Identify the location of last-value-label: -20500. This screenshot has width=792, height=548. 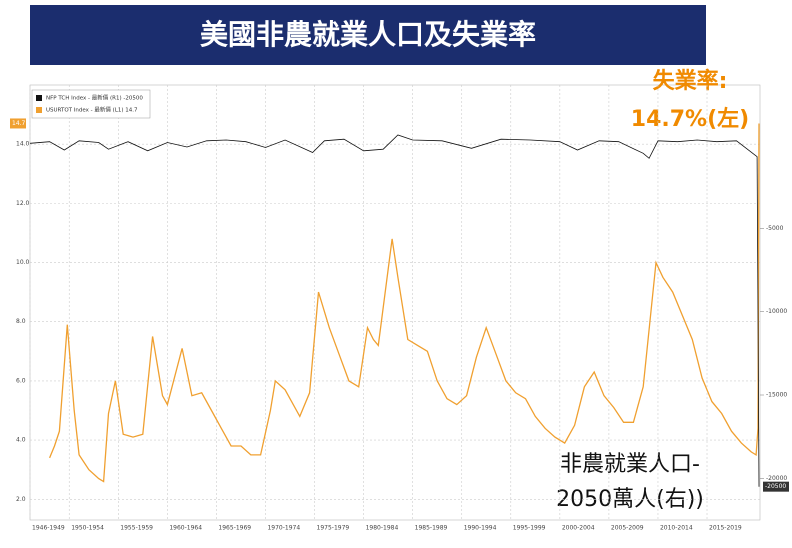
(775, 486).